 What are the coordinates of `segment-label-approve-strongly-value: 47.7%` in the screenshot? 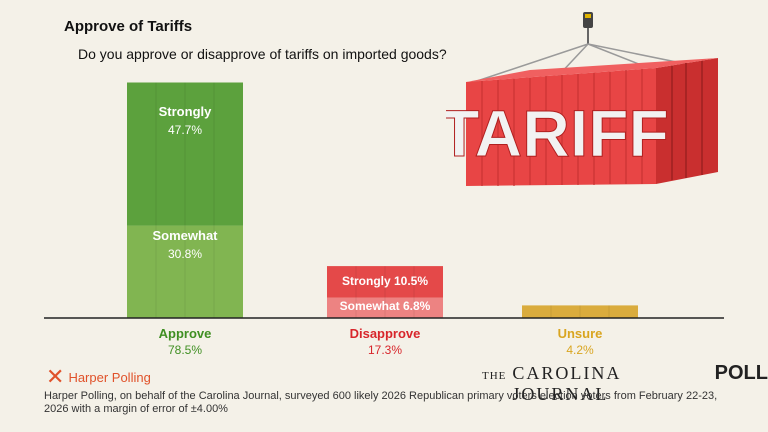 It's located at (185, 130).